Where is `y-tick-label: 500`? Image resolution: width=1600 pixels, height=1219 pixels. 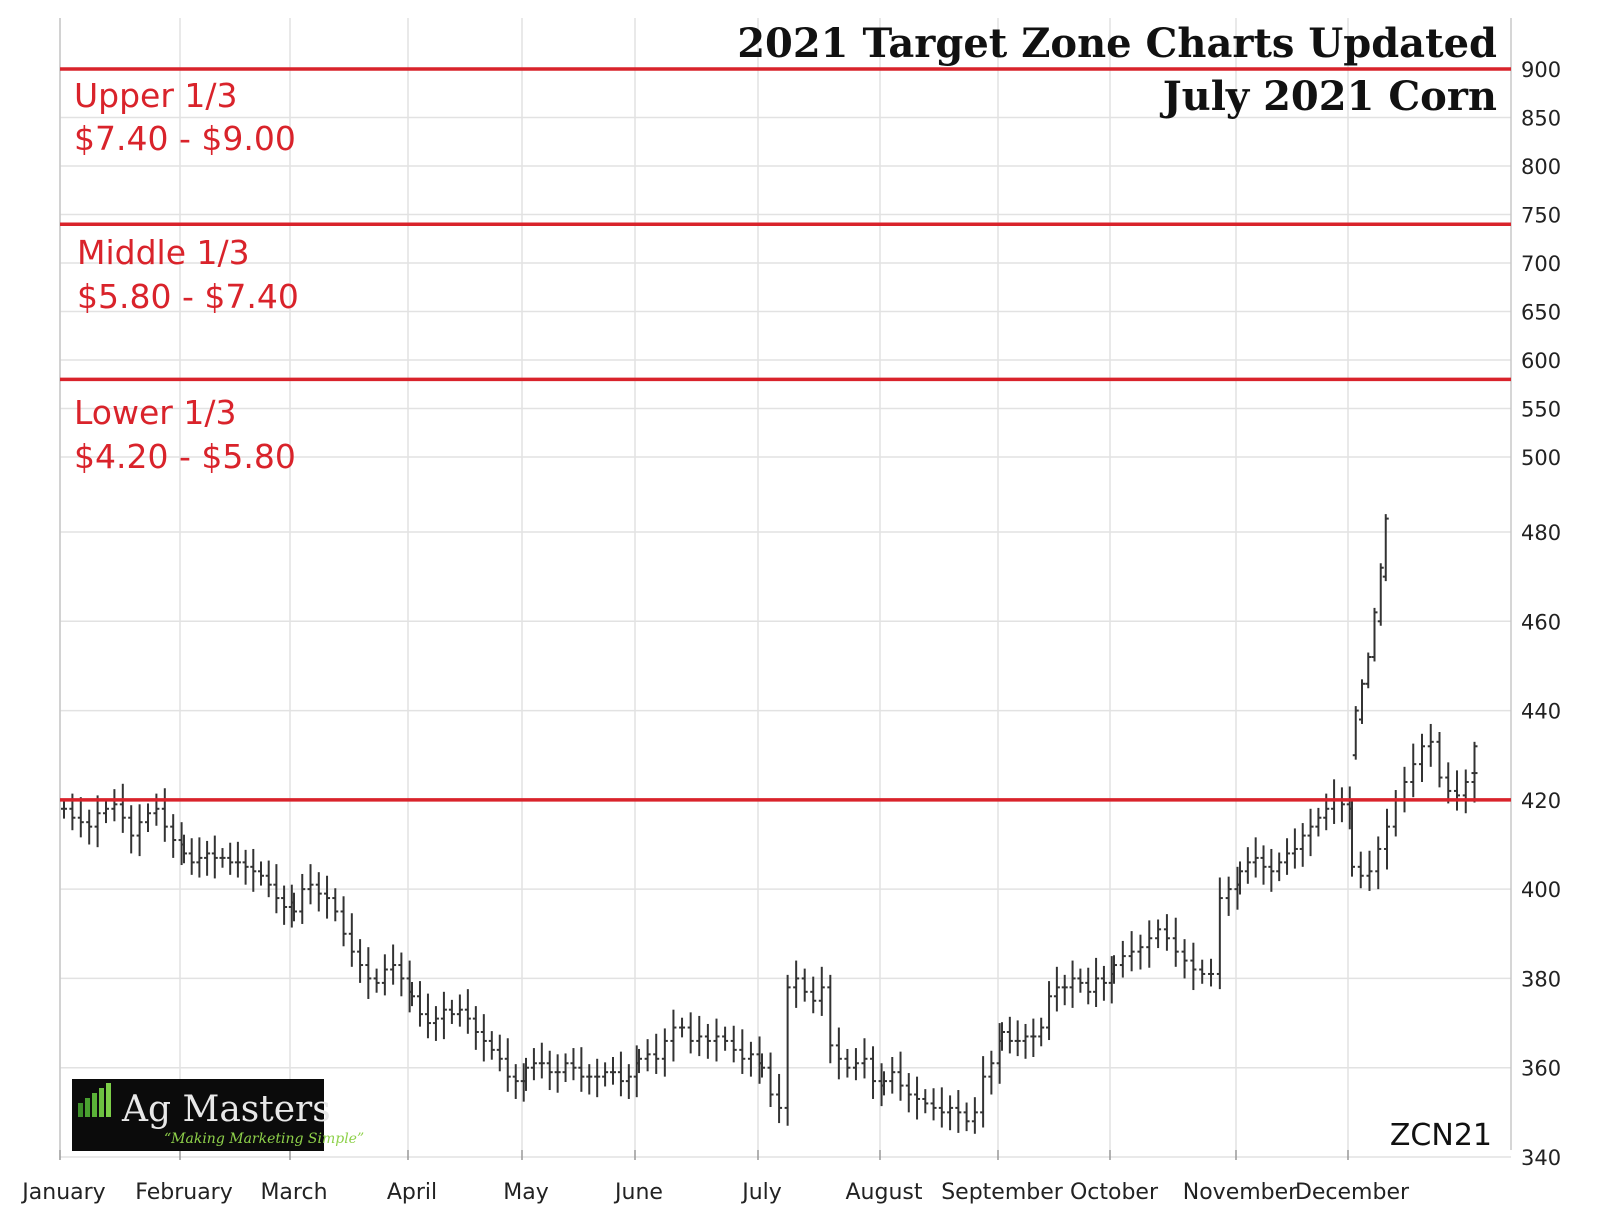
y-tick-label: 500 is located at coordinates (1541, 458).